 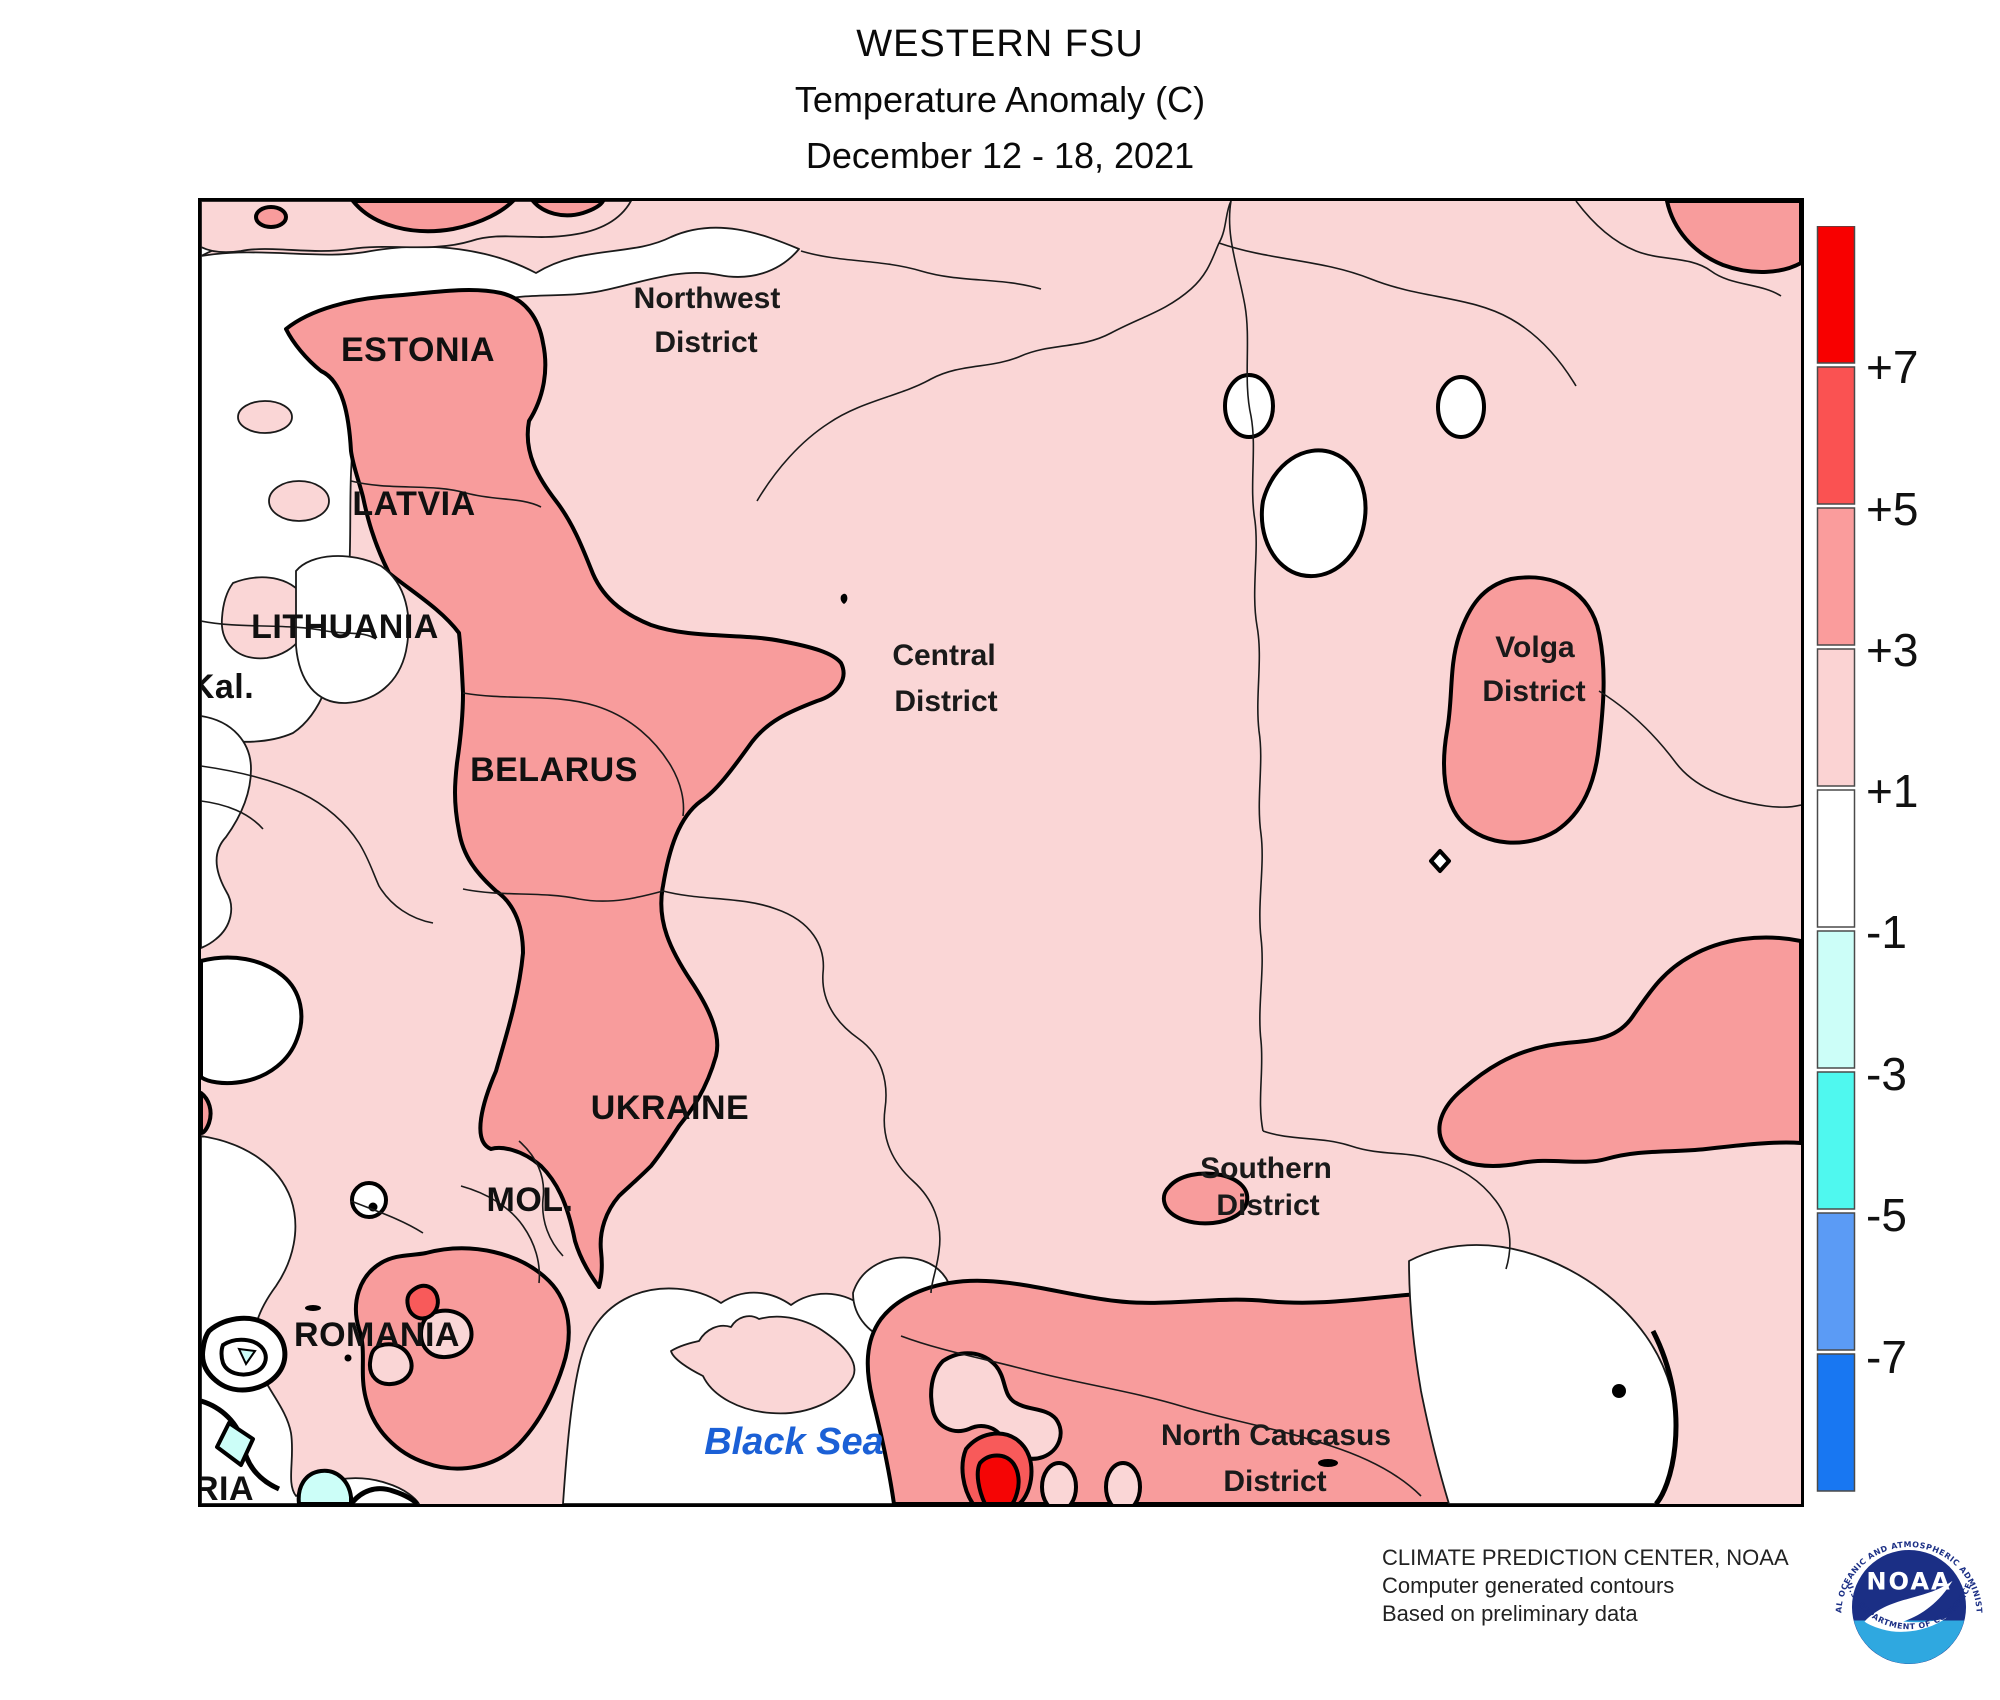 I want to click on page-subtitle: Temperature Anomaly (C), so click(x=1000, y=99).